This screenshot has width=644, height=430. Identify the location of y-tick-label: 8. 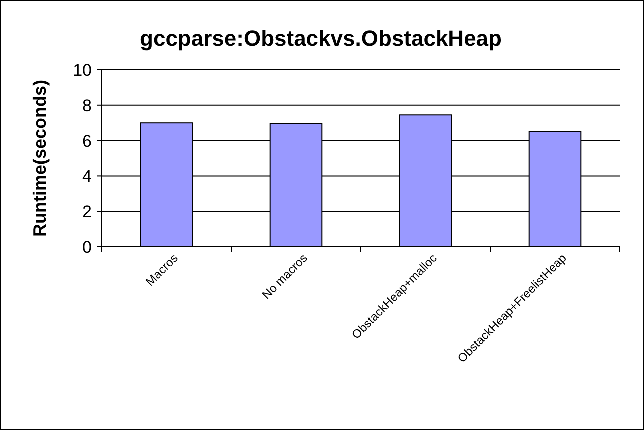
(87, 106).